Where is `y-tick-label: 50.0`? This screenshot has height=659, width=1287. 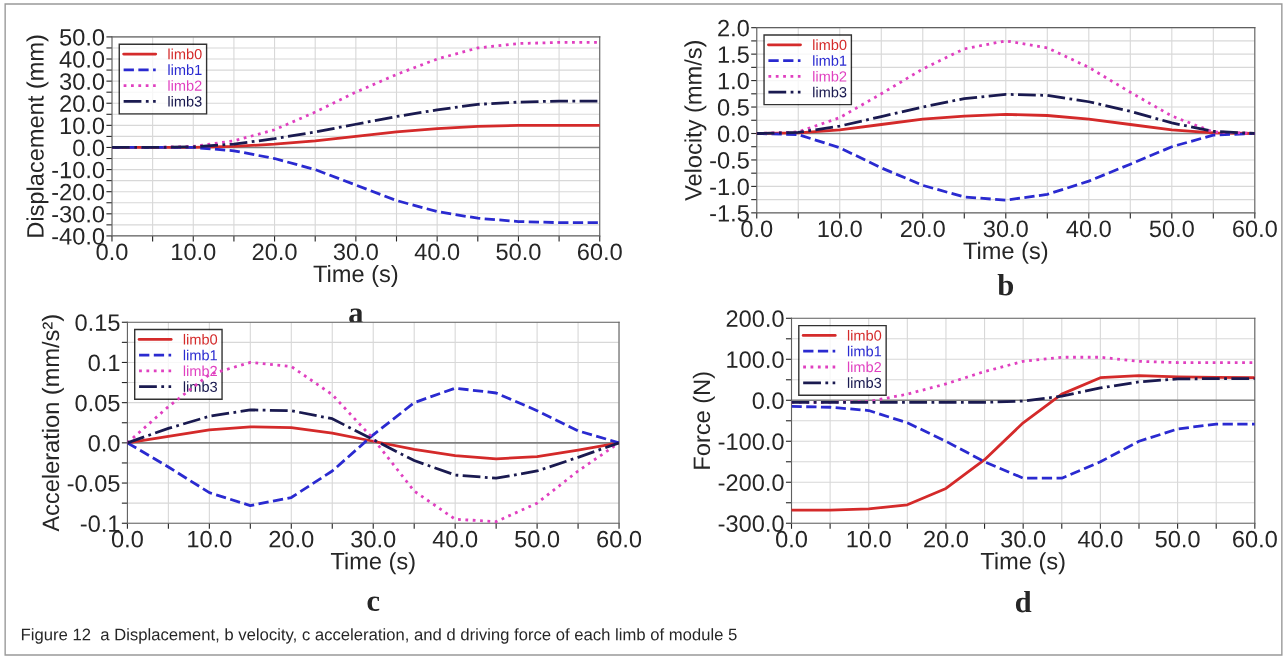 y-tick-label: 50.0 is located at coordinates (82, 37).